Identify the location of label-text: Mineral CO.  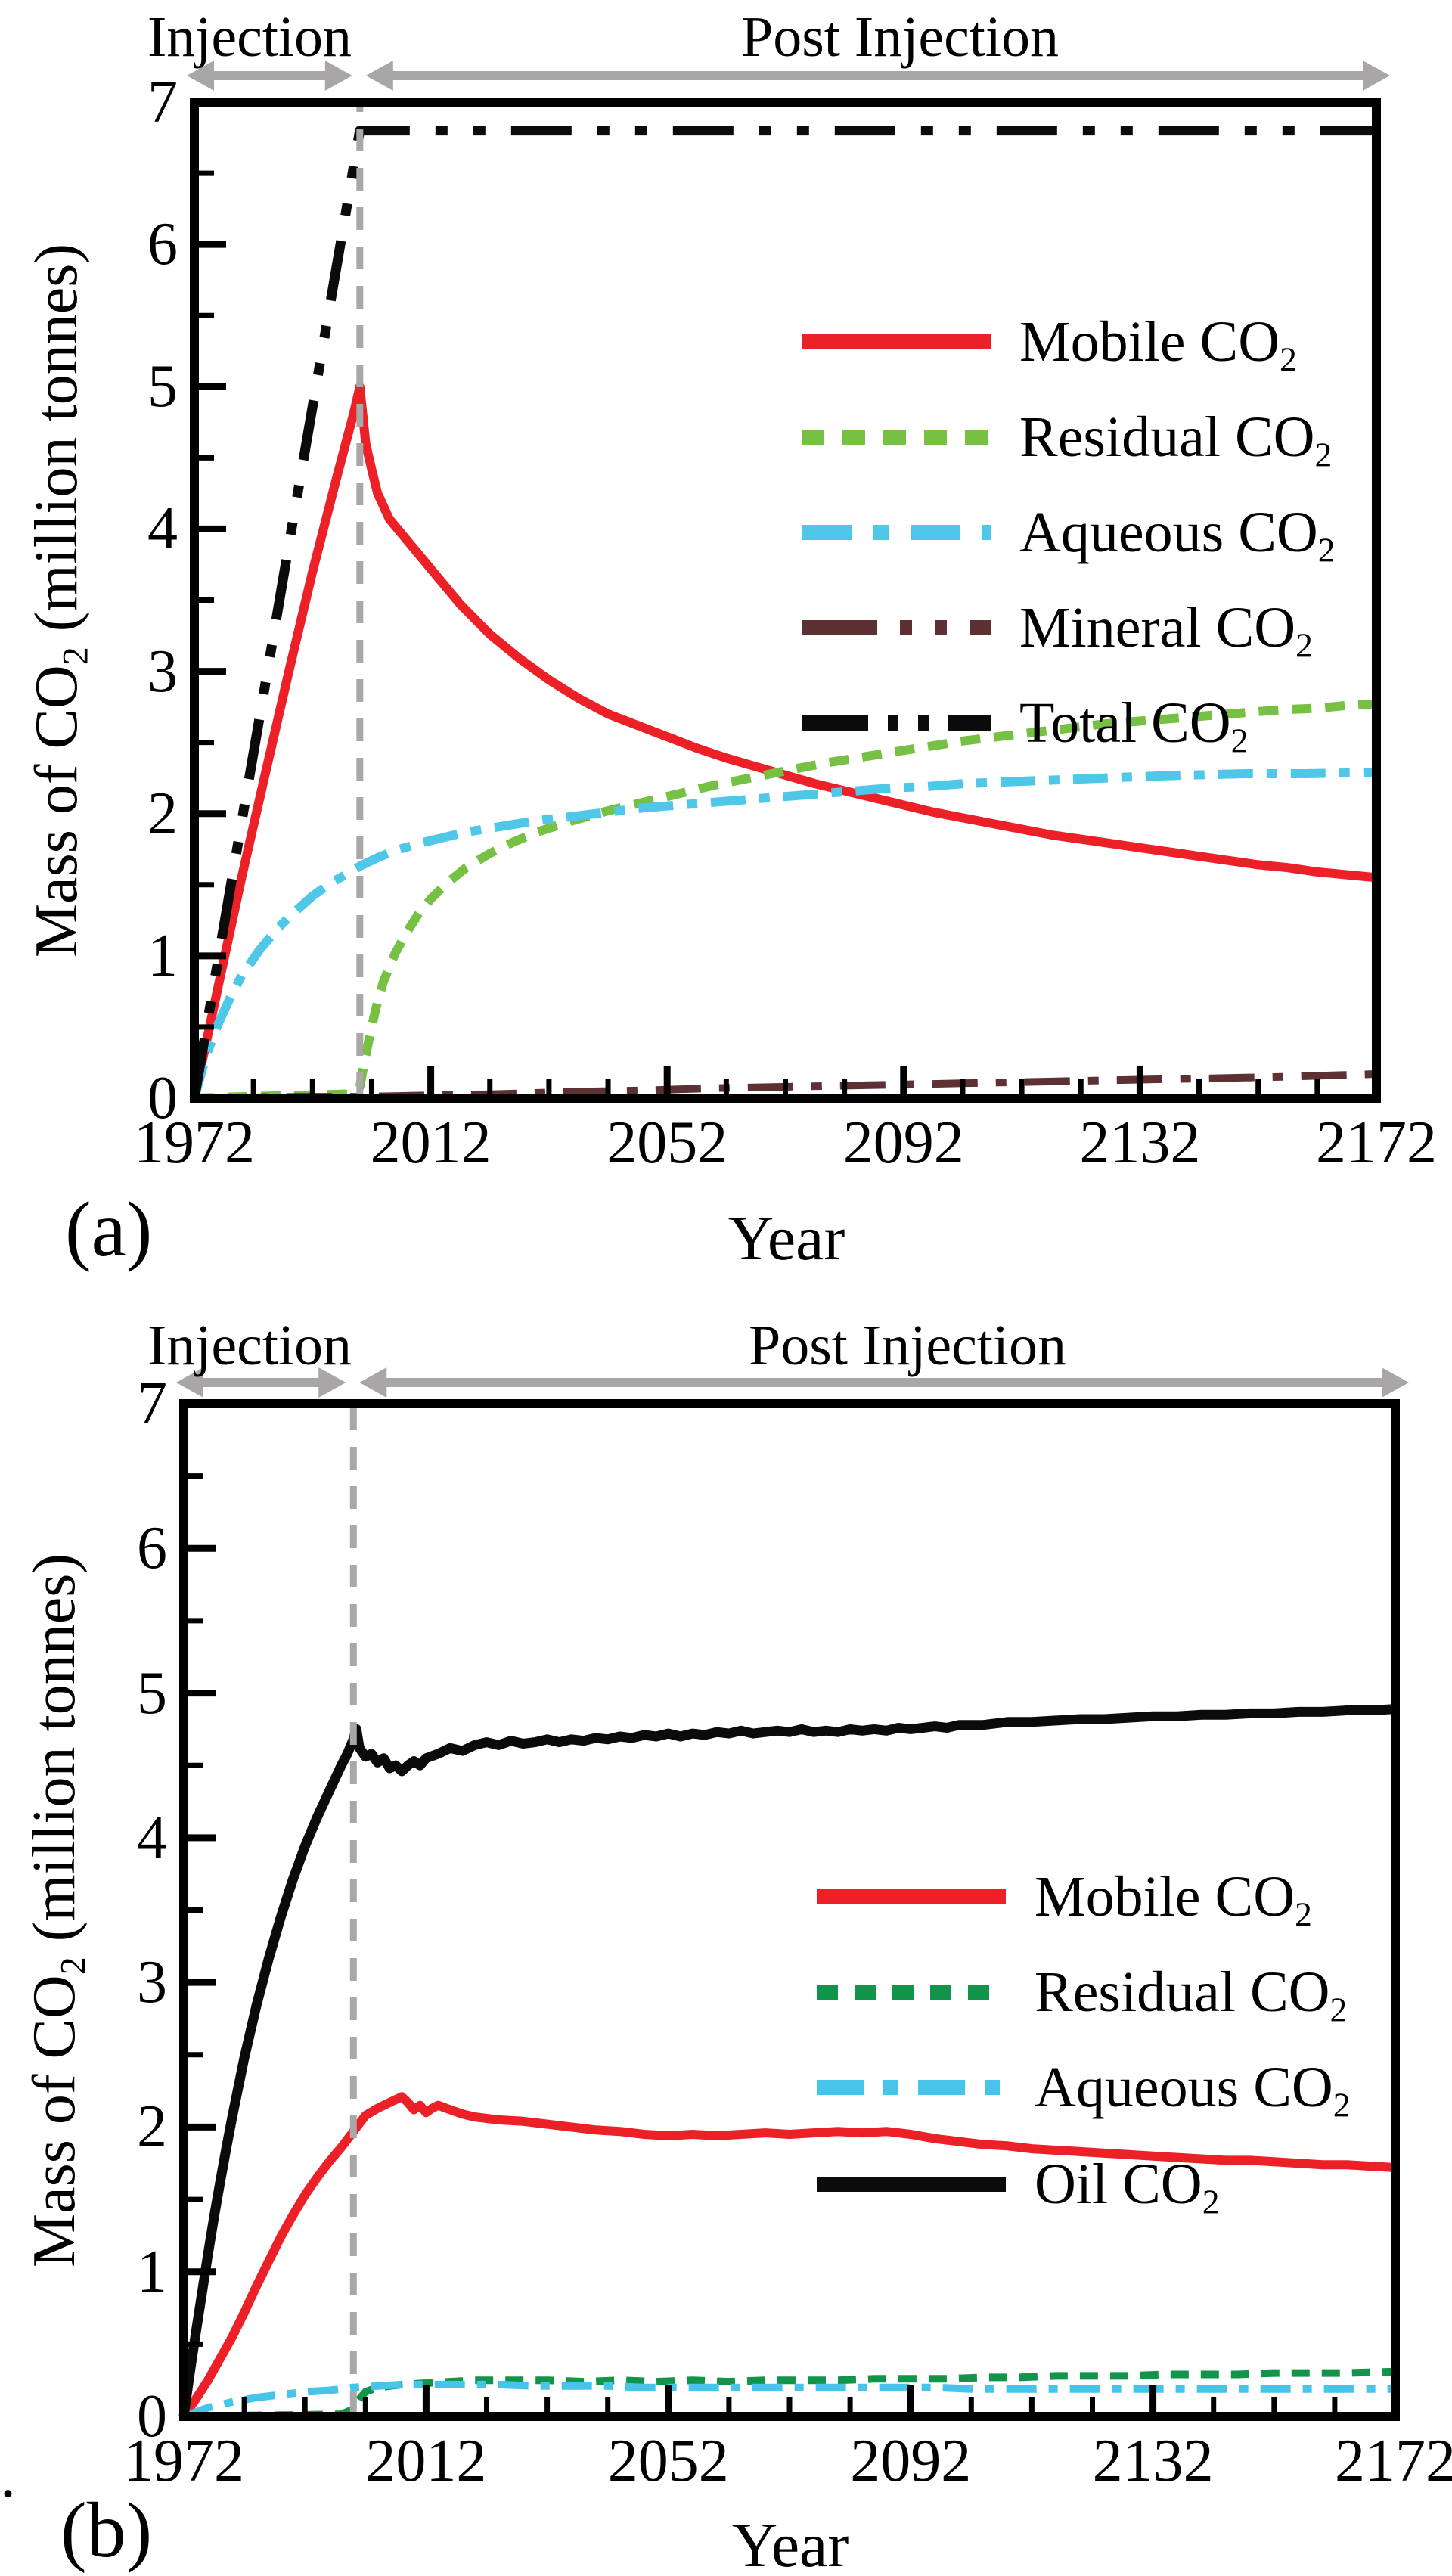
(1157, 628).